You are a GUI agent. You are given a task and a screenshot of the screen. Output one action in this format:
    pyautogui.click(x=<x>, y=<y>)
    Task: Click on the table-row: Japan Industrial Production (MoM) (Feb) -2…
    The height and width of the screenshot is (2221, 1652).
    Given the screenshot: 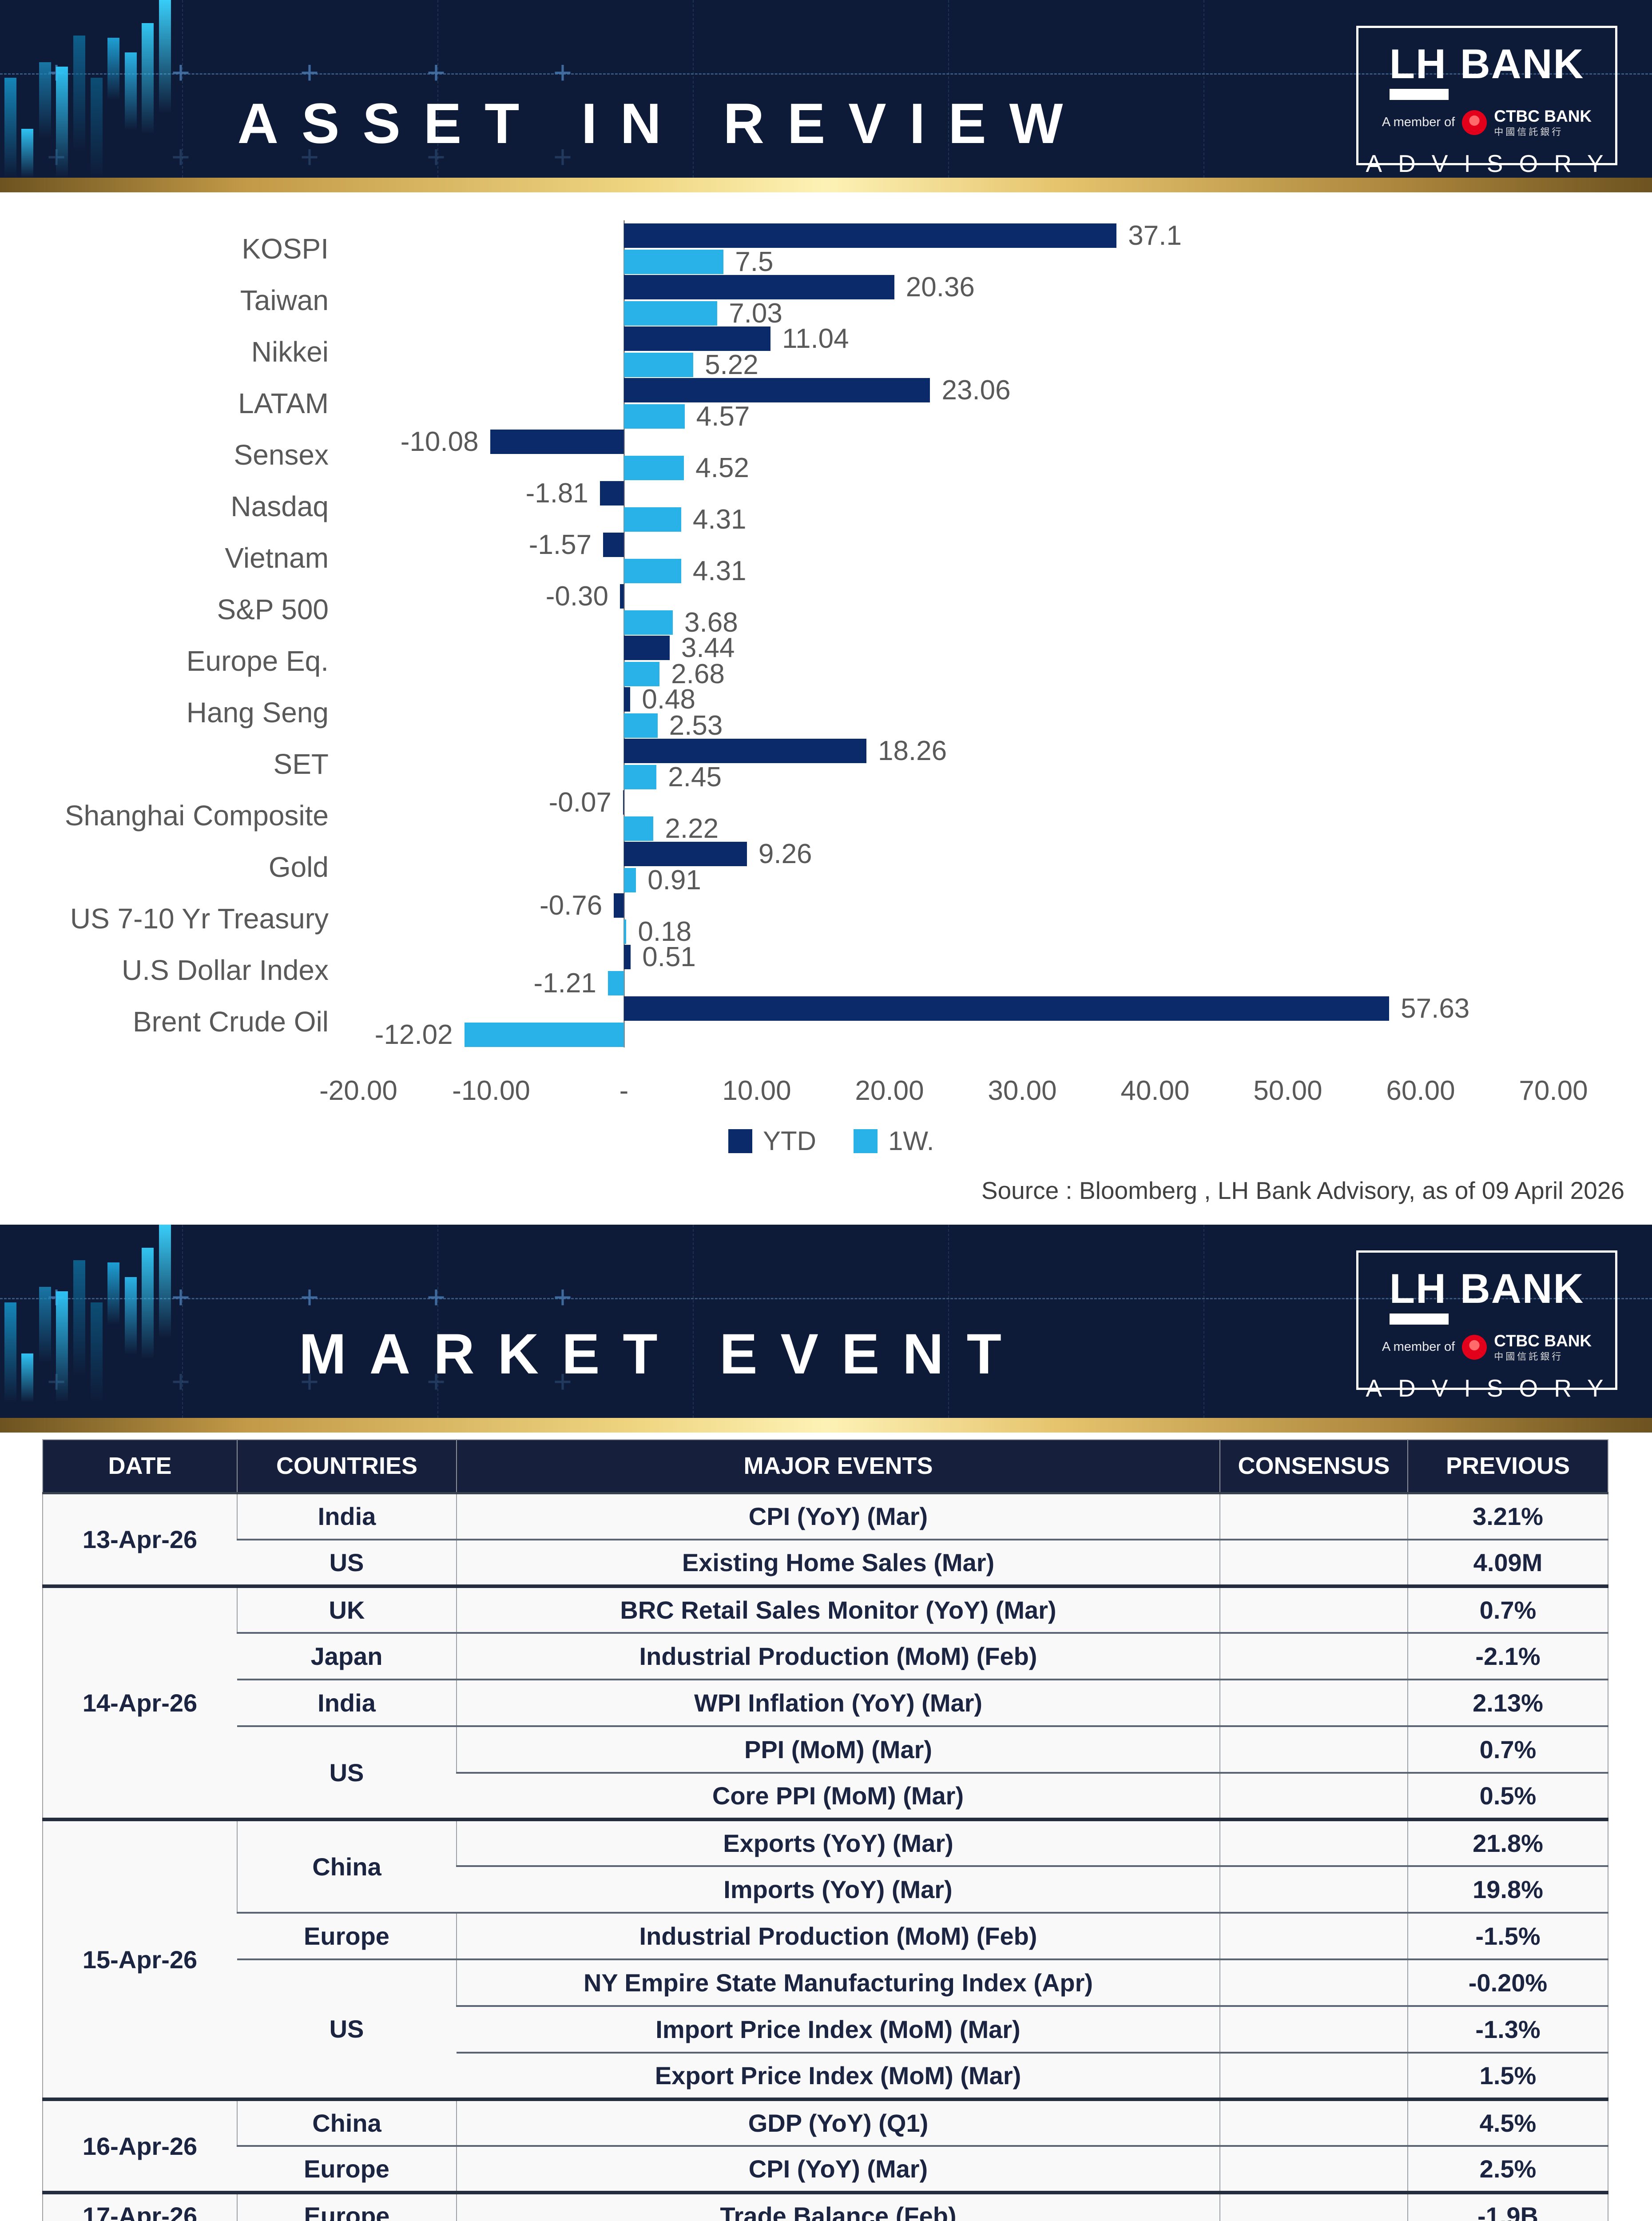 What is the action you would take?
    pyautogui.click(x=825, y=1656)
    